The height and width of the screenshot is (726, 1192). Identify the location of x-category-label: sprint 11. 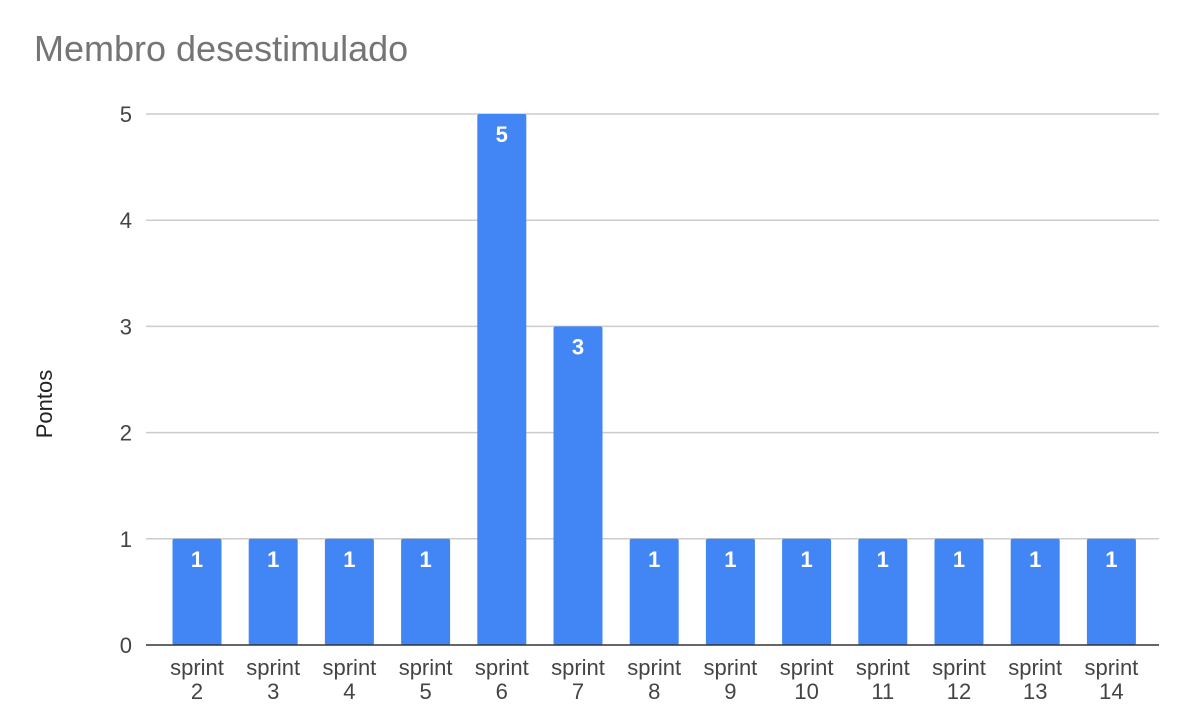
(883, 679).